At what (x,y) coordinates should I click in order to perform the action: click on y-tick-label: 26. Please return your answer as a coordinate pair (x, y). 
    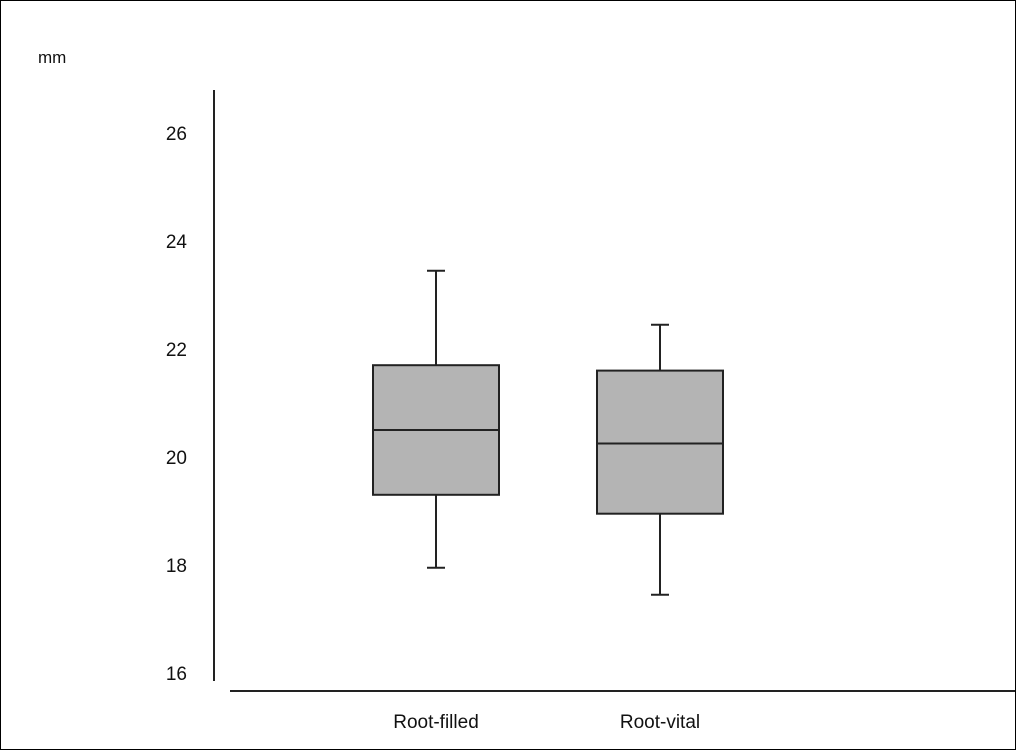
    Looking at the image, I should click on (176, 134).